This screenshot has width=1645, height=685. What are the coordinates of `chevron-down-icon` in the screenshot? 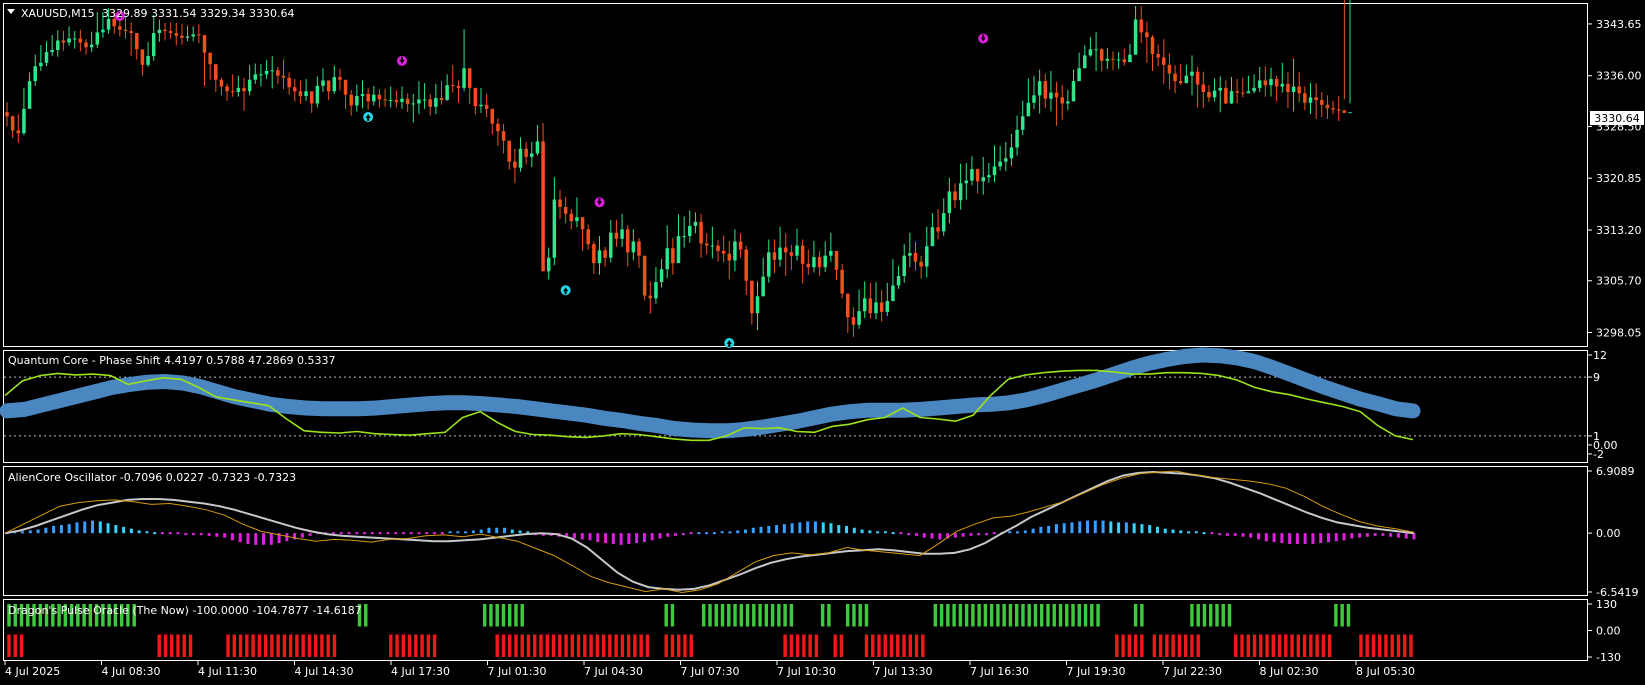 It's located at (11, 11).